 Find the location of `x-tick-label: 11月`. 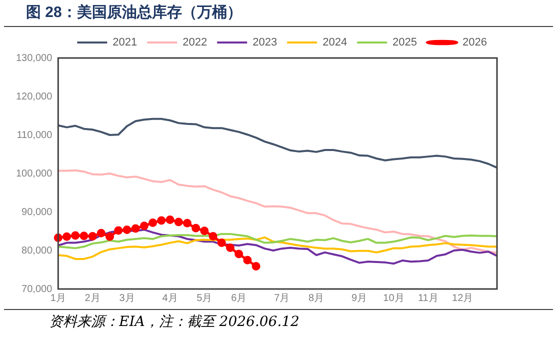

x-tick-label: 11月 is located at coordinates (428, 298).